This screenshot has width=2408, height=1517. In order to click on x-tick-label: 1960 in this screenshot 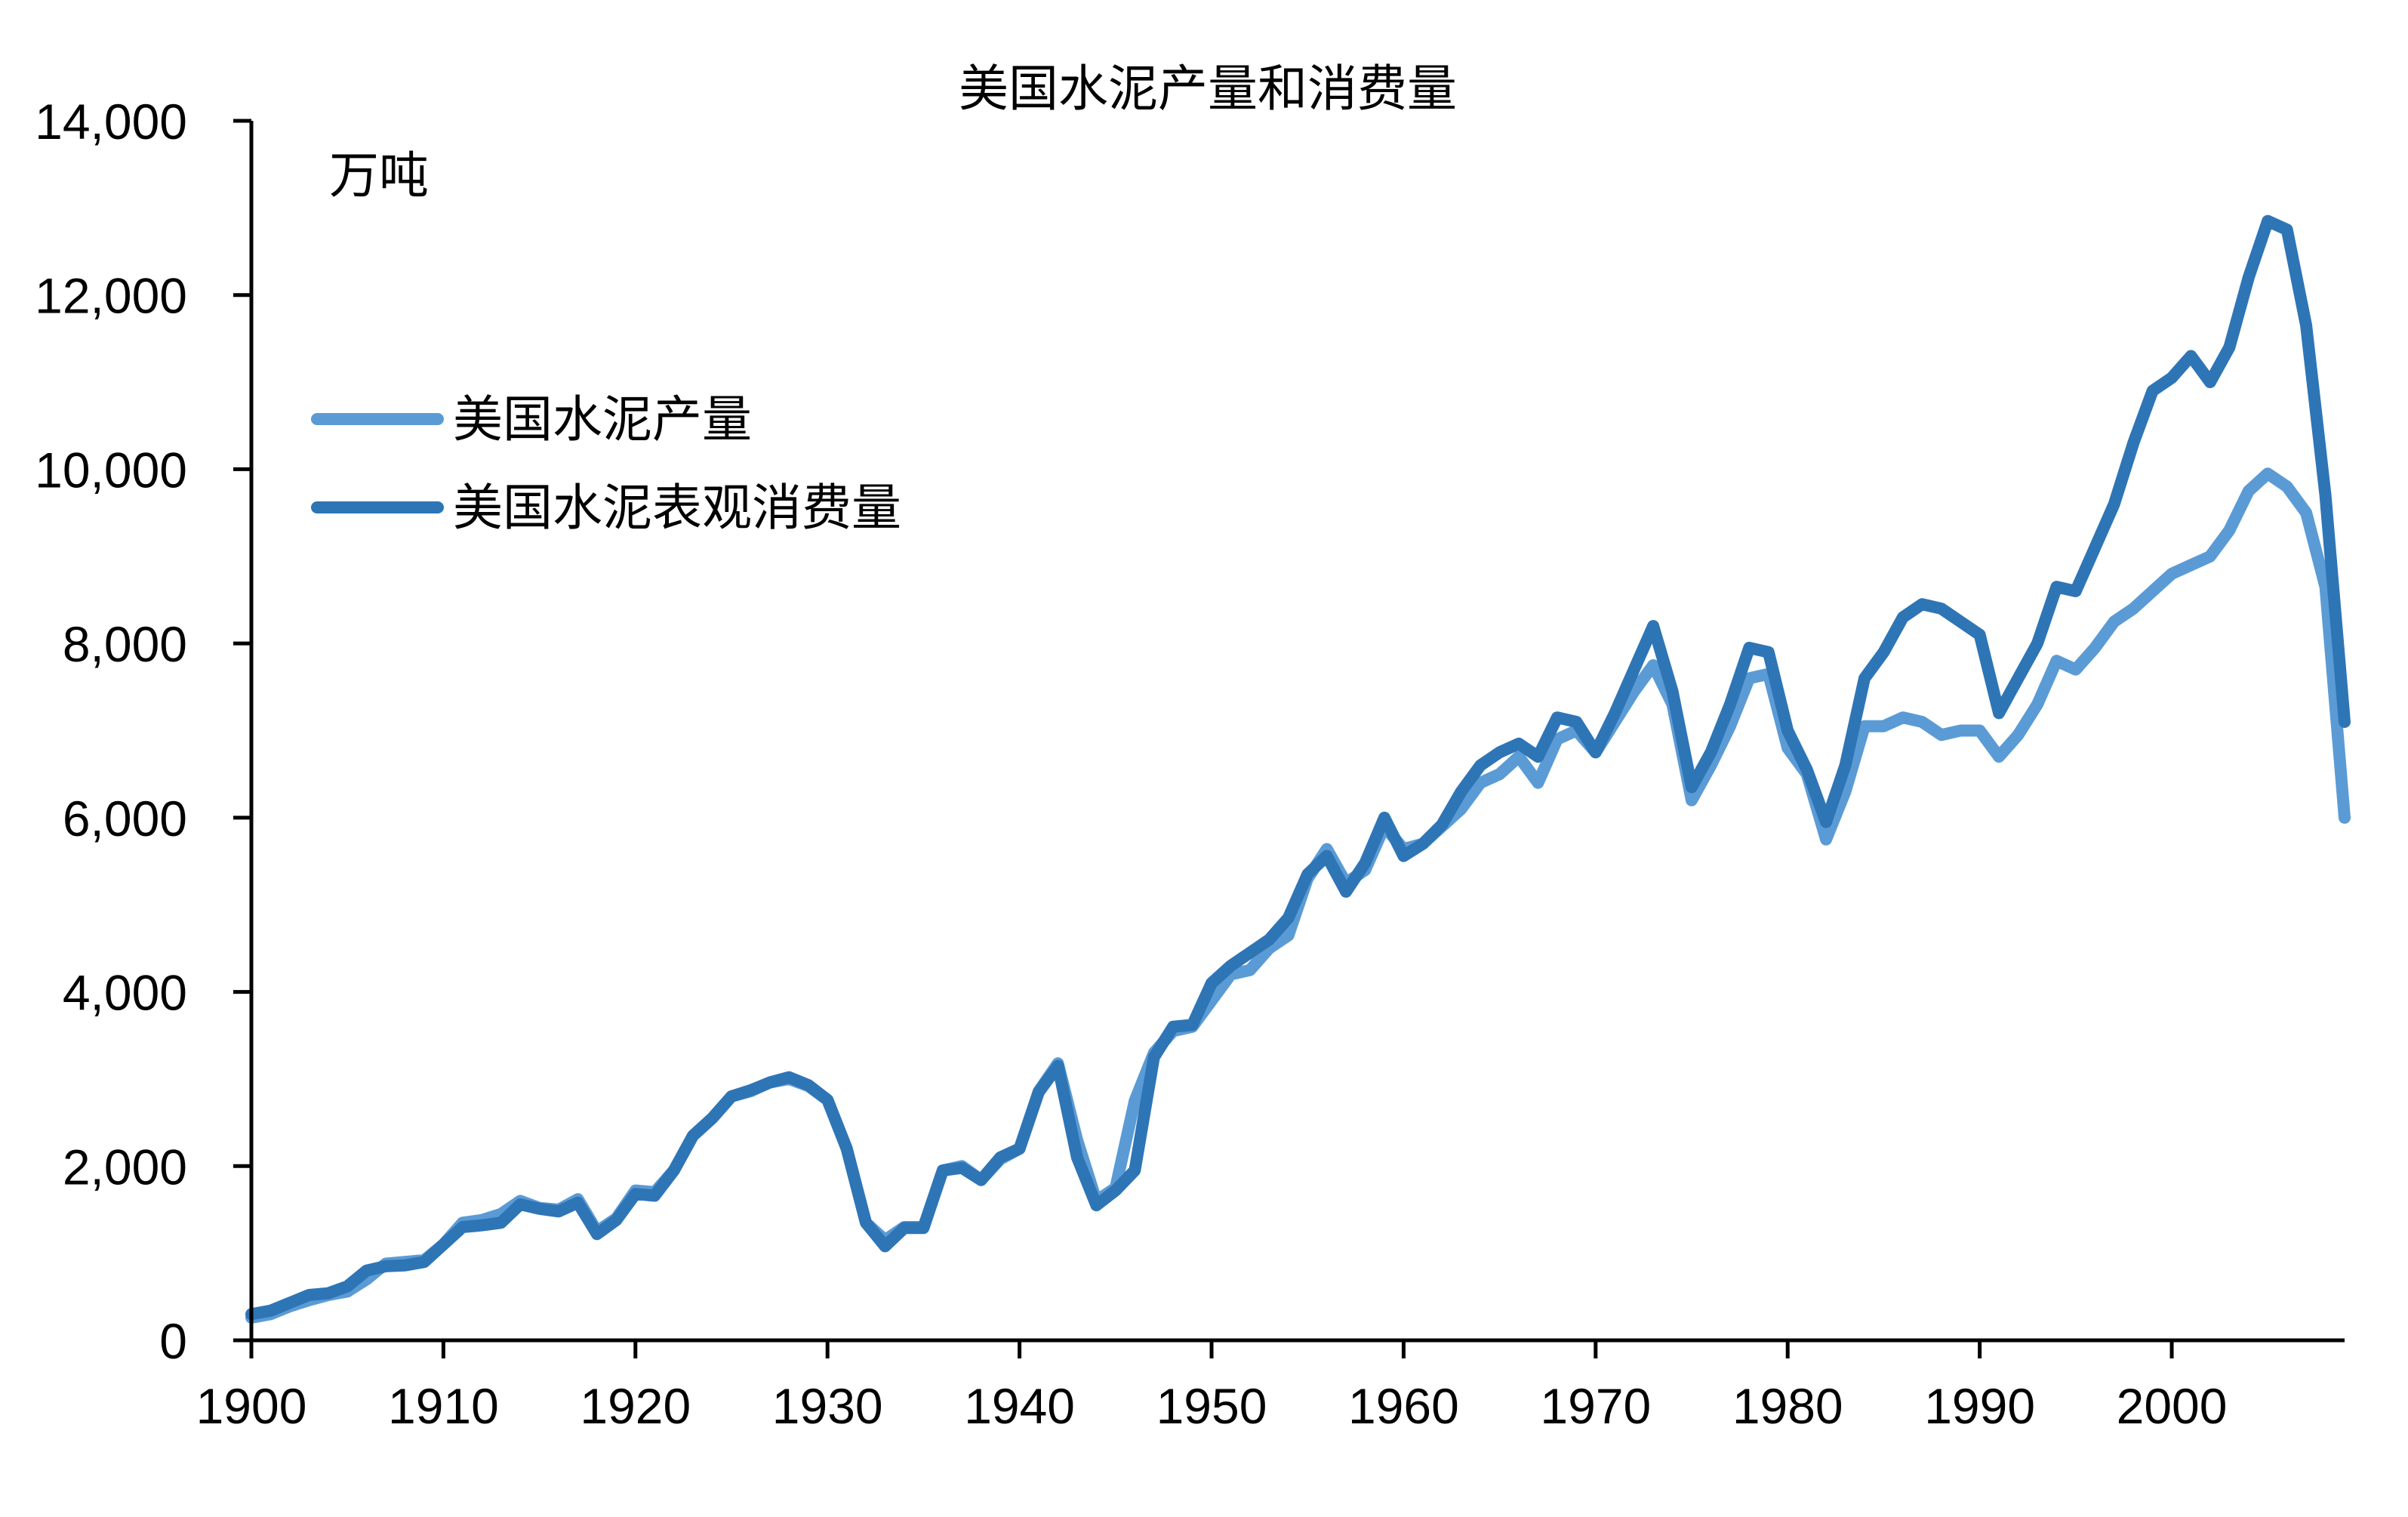, I will do `click(1403, 1406)`.